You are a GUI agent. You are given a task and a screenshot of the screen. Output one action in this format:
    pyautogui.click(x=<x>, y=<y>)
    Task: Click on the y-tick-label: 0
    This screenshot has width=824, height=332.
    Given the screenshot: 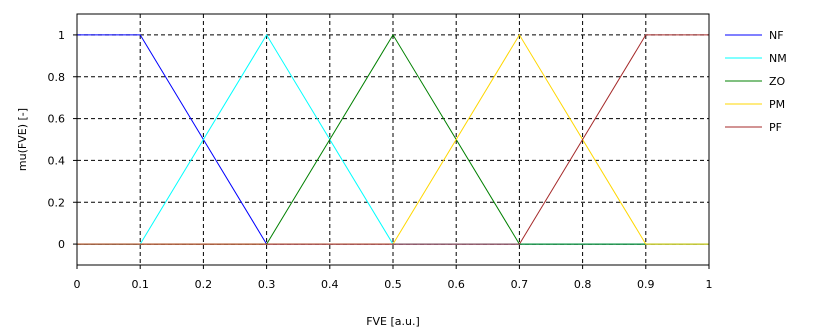 What is the action you would take?
    pyautogui.click(x=61, y=244)
    